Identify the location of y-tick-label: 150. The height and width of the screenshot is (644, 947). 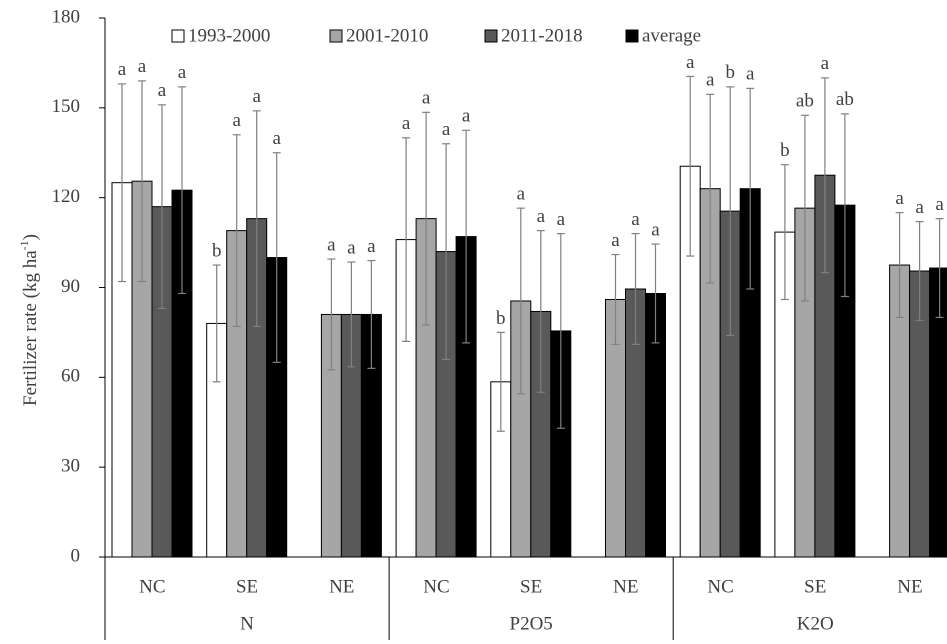
(66, 106).